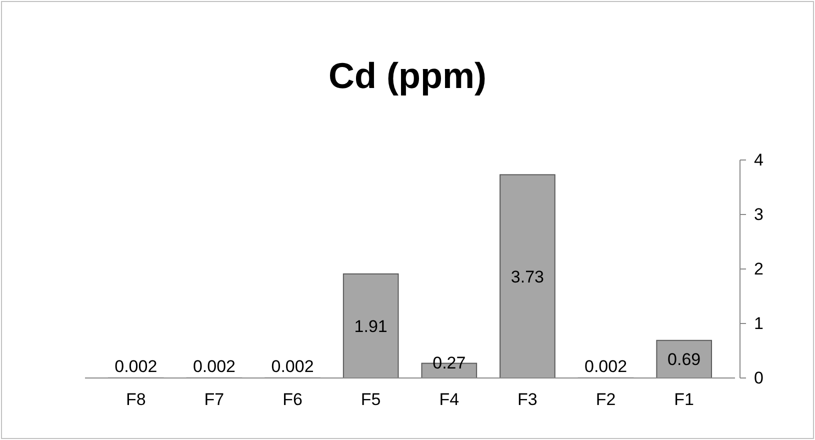  What do you see at coordinates (292, 399) in the screenshot?
I see `x-tick-label: F6` at bounding box center [292, 399].